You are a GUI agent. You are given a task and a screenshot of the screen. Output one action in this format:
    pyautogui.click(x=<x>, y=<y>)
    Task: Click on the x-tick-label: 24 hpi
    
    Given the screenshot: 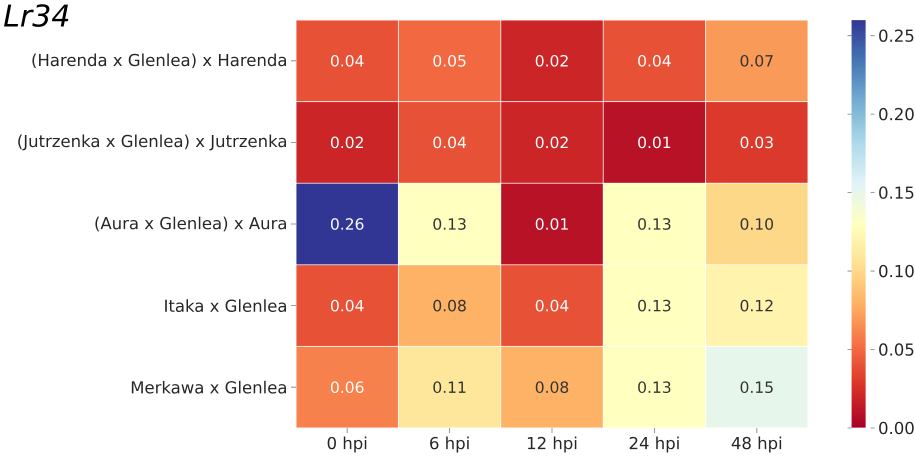 What is the action you would take?
    pyautogui.click(x=654, y=444)
    